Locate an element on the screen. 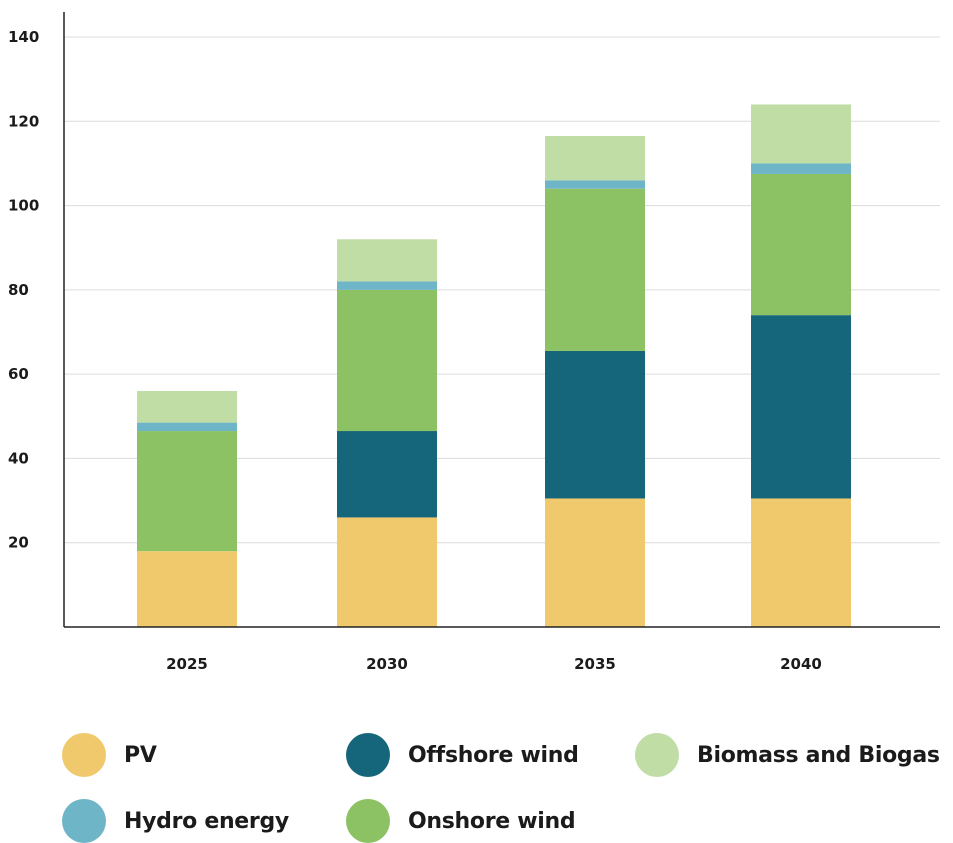 The height and width of the screenshot is (843, 953). legend-item-hydro-energy: Hydro energy is located at coordinates (175, 821).